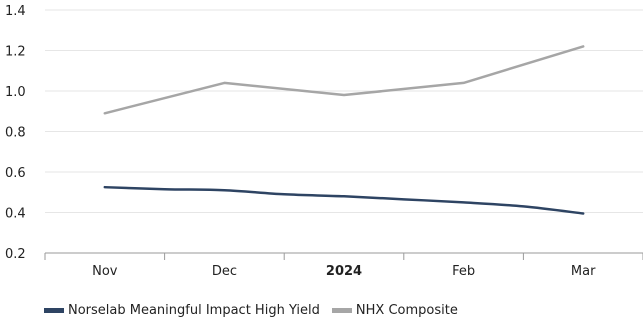 The image size is (643, 327). I want to click on y-tick-label-5: 1.2, so click(15, 52).